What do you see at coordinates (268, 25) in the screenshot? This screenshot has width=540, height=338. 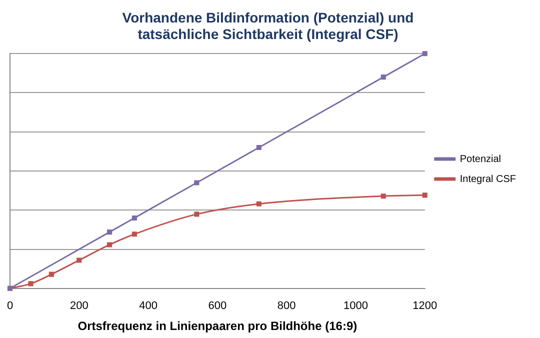 I see `chart-title: Vorhandene Bildinformation (Potenzial) und tatsächliche Sichtbarkeit (Integral CSF)` at bounding box center [268, 25].